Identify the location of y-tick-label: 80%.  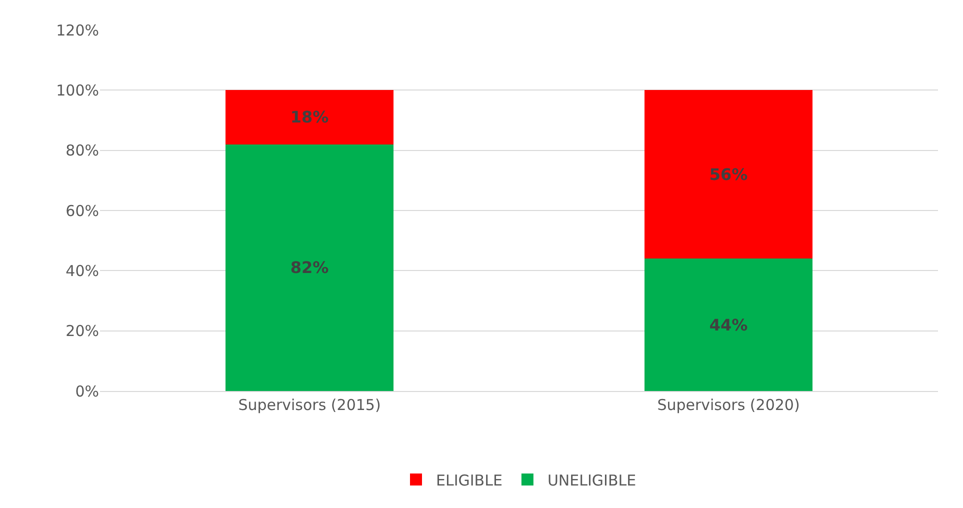
(82, 151).